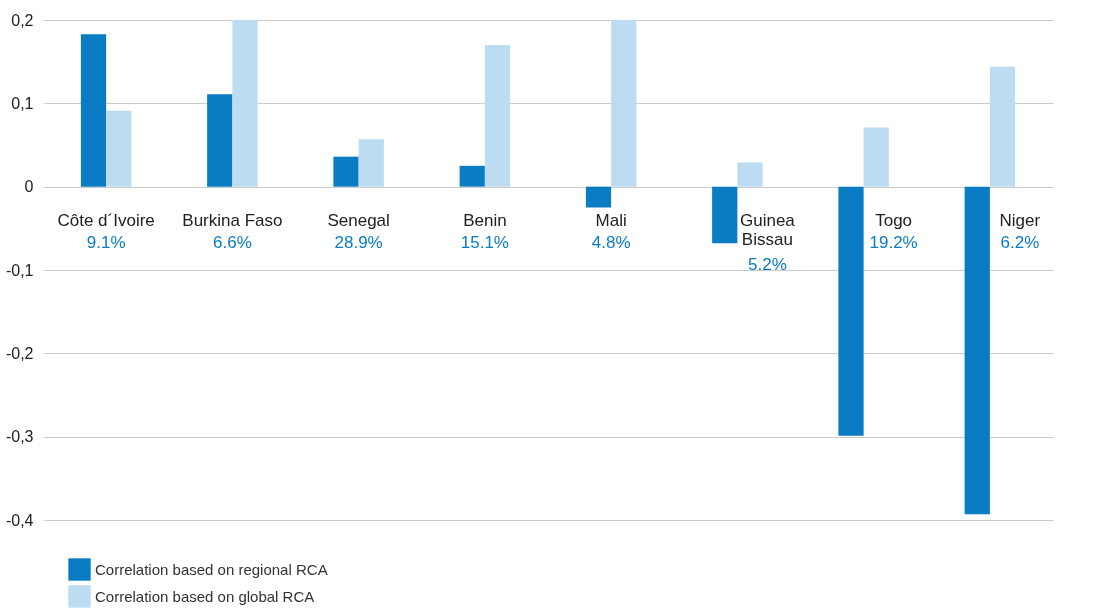 This screenshot has height=613, width=1100. What do you see at coordinates (19, 270) in the screenshot?
I see `y-tick-label: -0,1` at bounding box center [19, 270].